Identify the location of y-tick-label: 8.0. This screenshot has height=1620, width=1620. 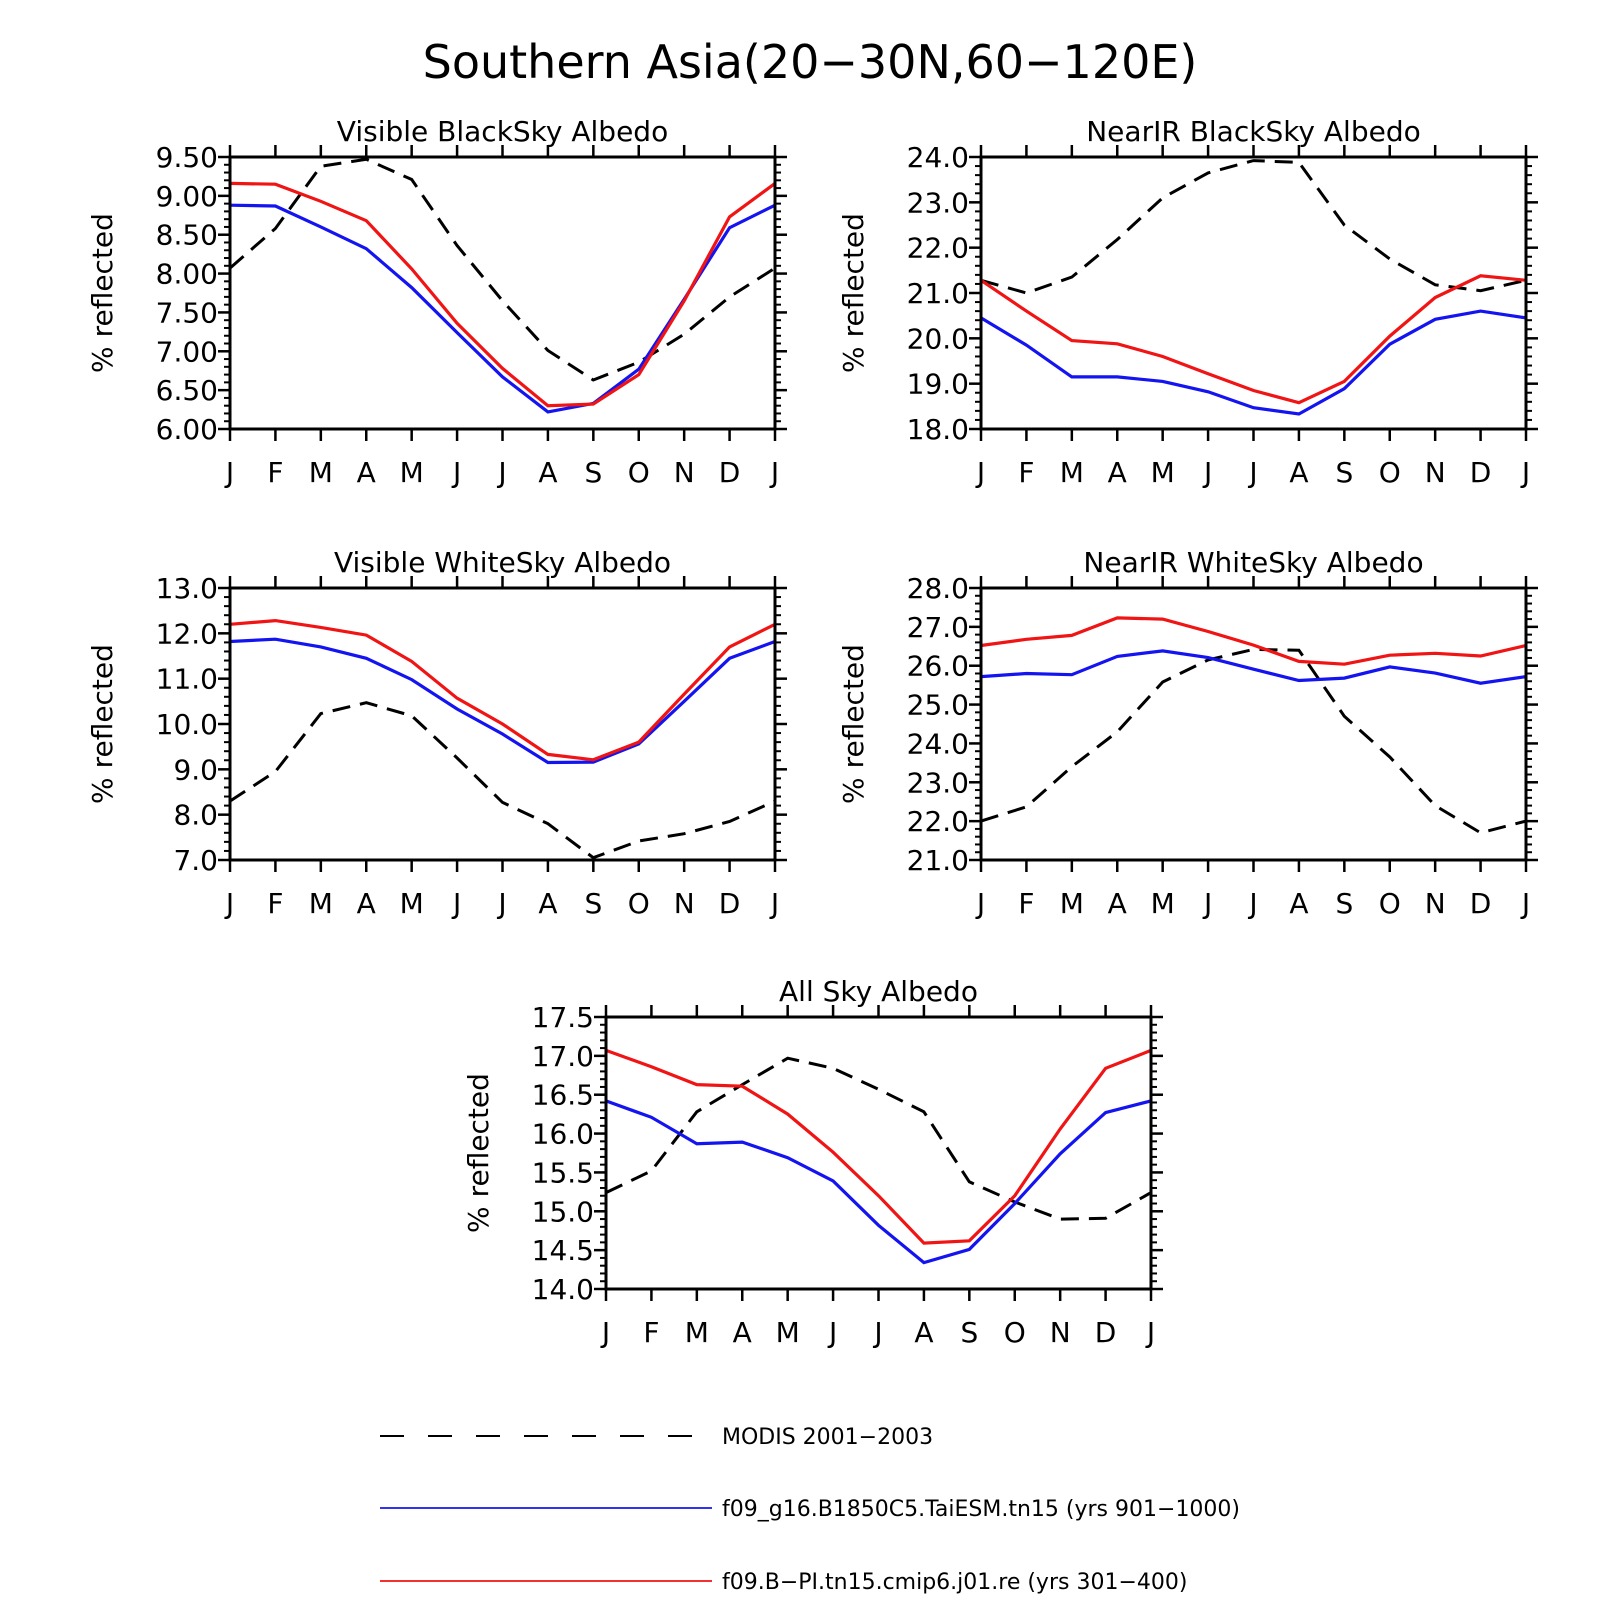
(195, 815).